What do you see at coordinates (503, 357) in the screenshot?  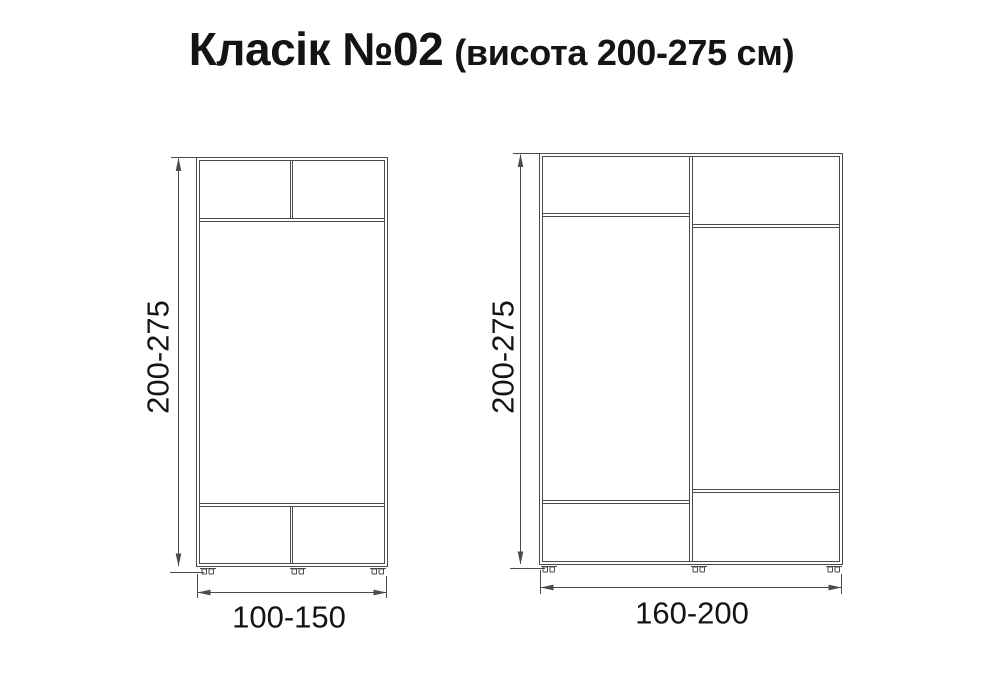 I see `right-wardrobe-height-label: 200-275` at bounding box center [503, 357].